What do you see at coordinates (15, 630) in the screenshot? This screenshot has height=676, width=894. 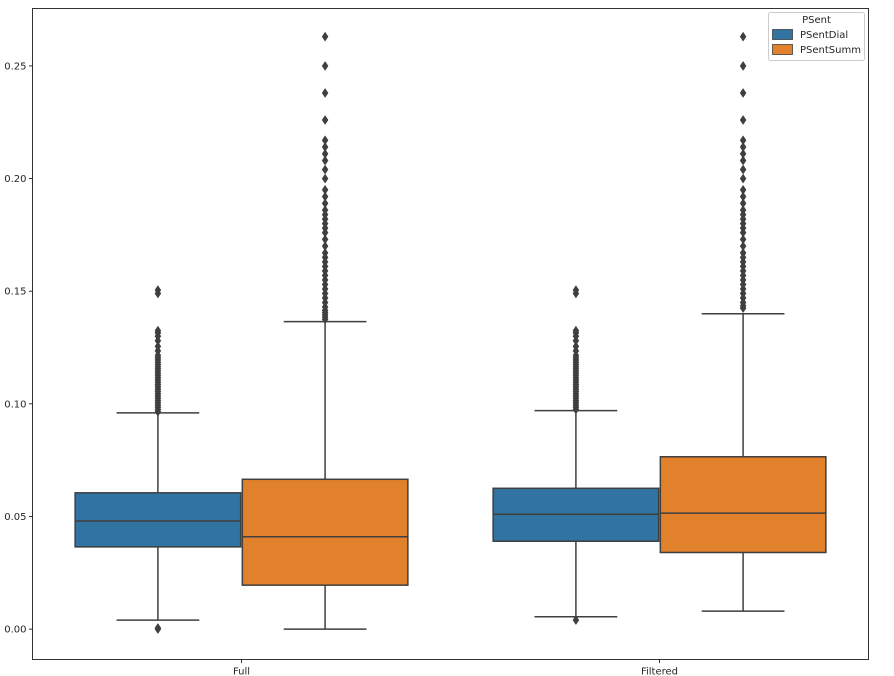 I see `y-tick-label: 0.00` at bounding box center [15, 630].